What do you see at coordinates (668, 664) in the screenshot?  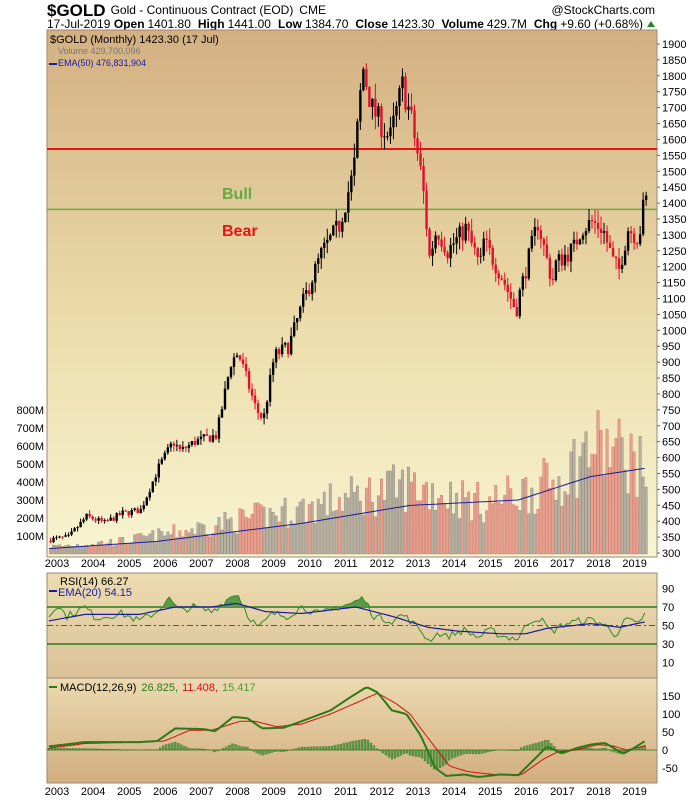 I see `rsi-tick-label: 10` at bounding box center [668, 664].